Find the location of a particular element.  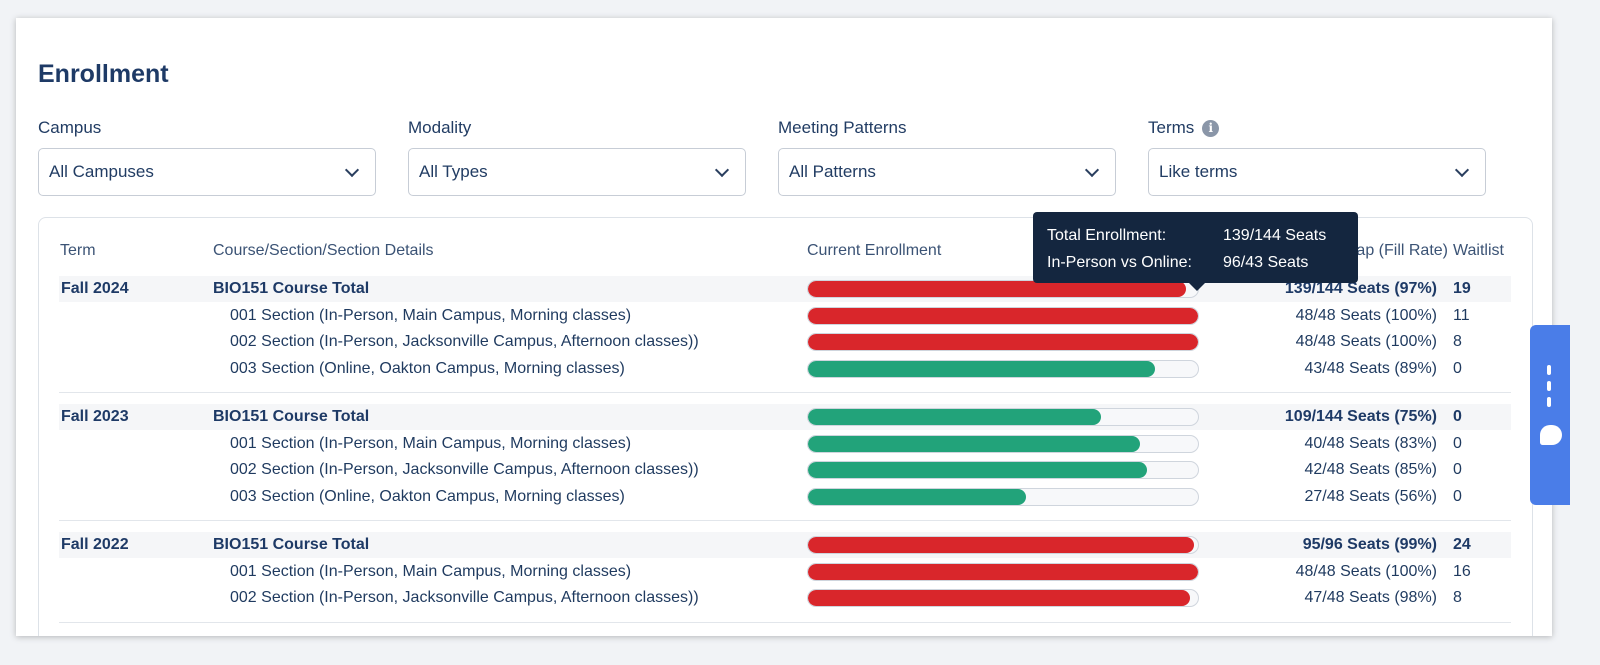

waitlist-count: 24 is located at coordinates (1462, 544).